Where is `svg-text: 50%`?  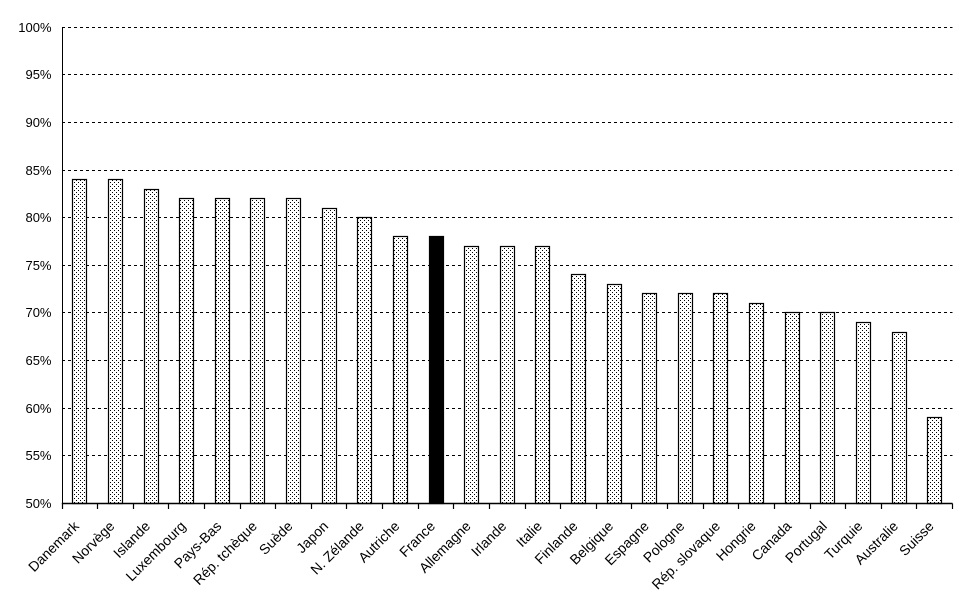 svg-text: 50% is located at coordinates (38, 503).